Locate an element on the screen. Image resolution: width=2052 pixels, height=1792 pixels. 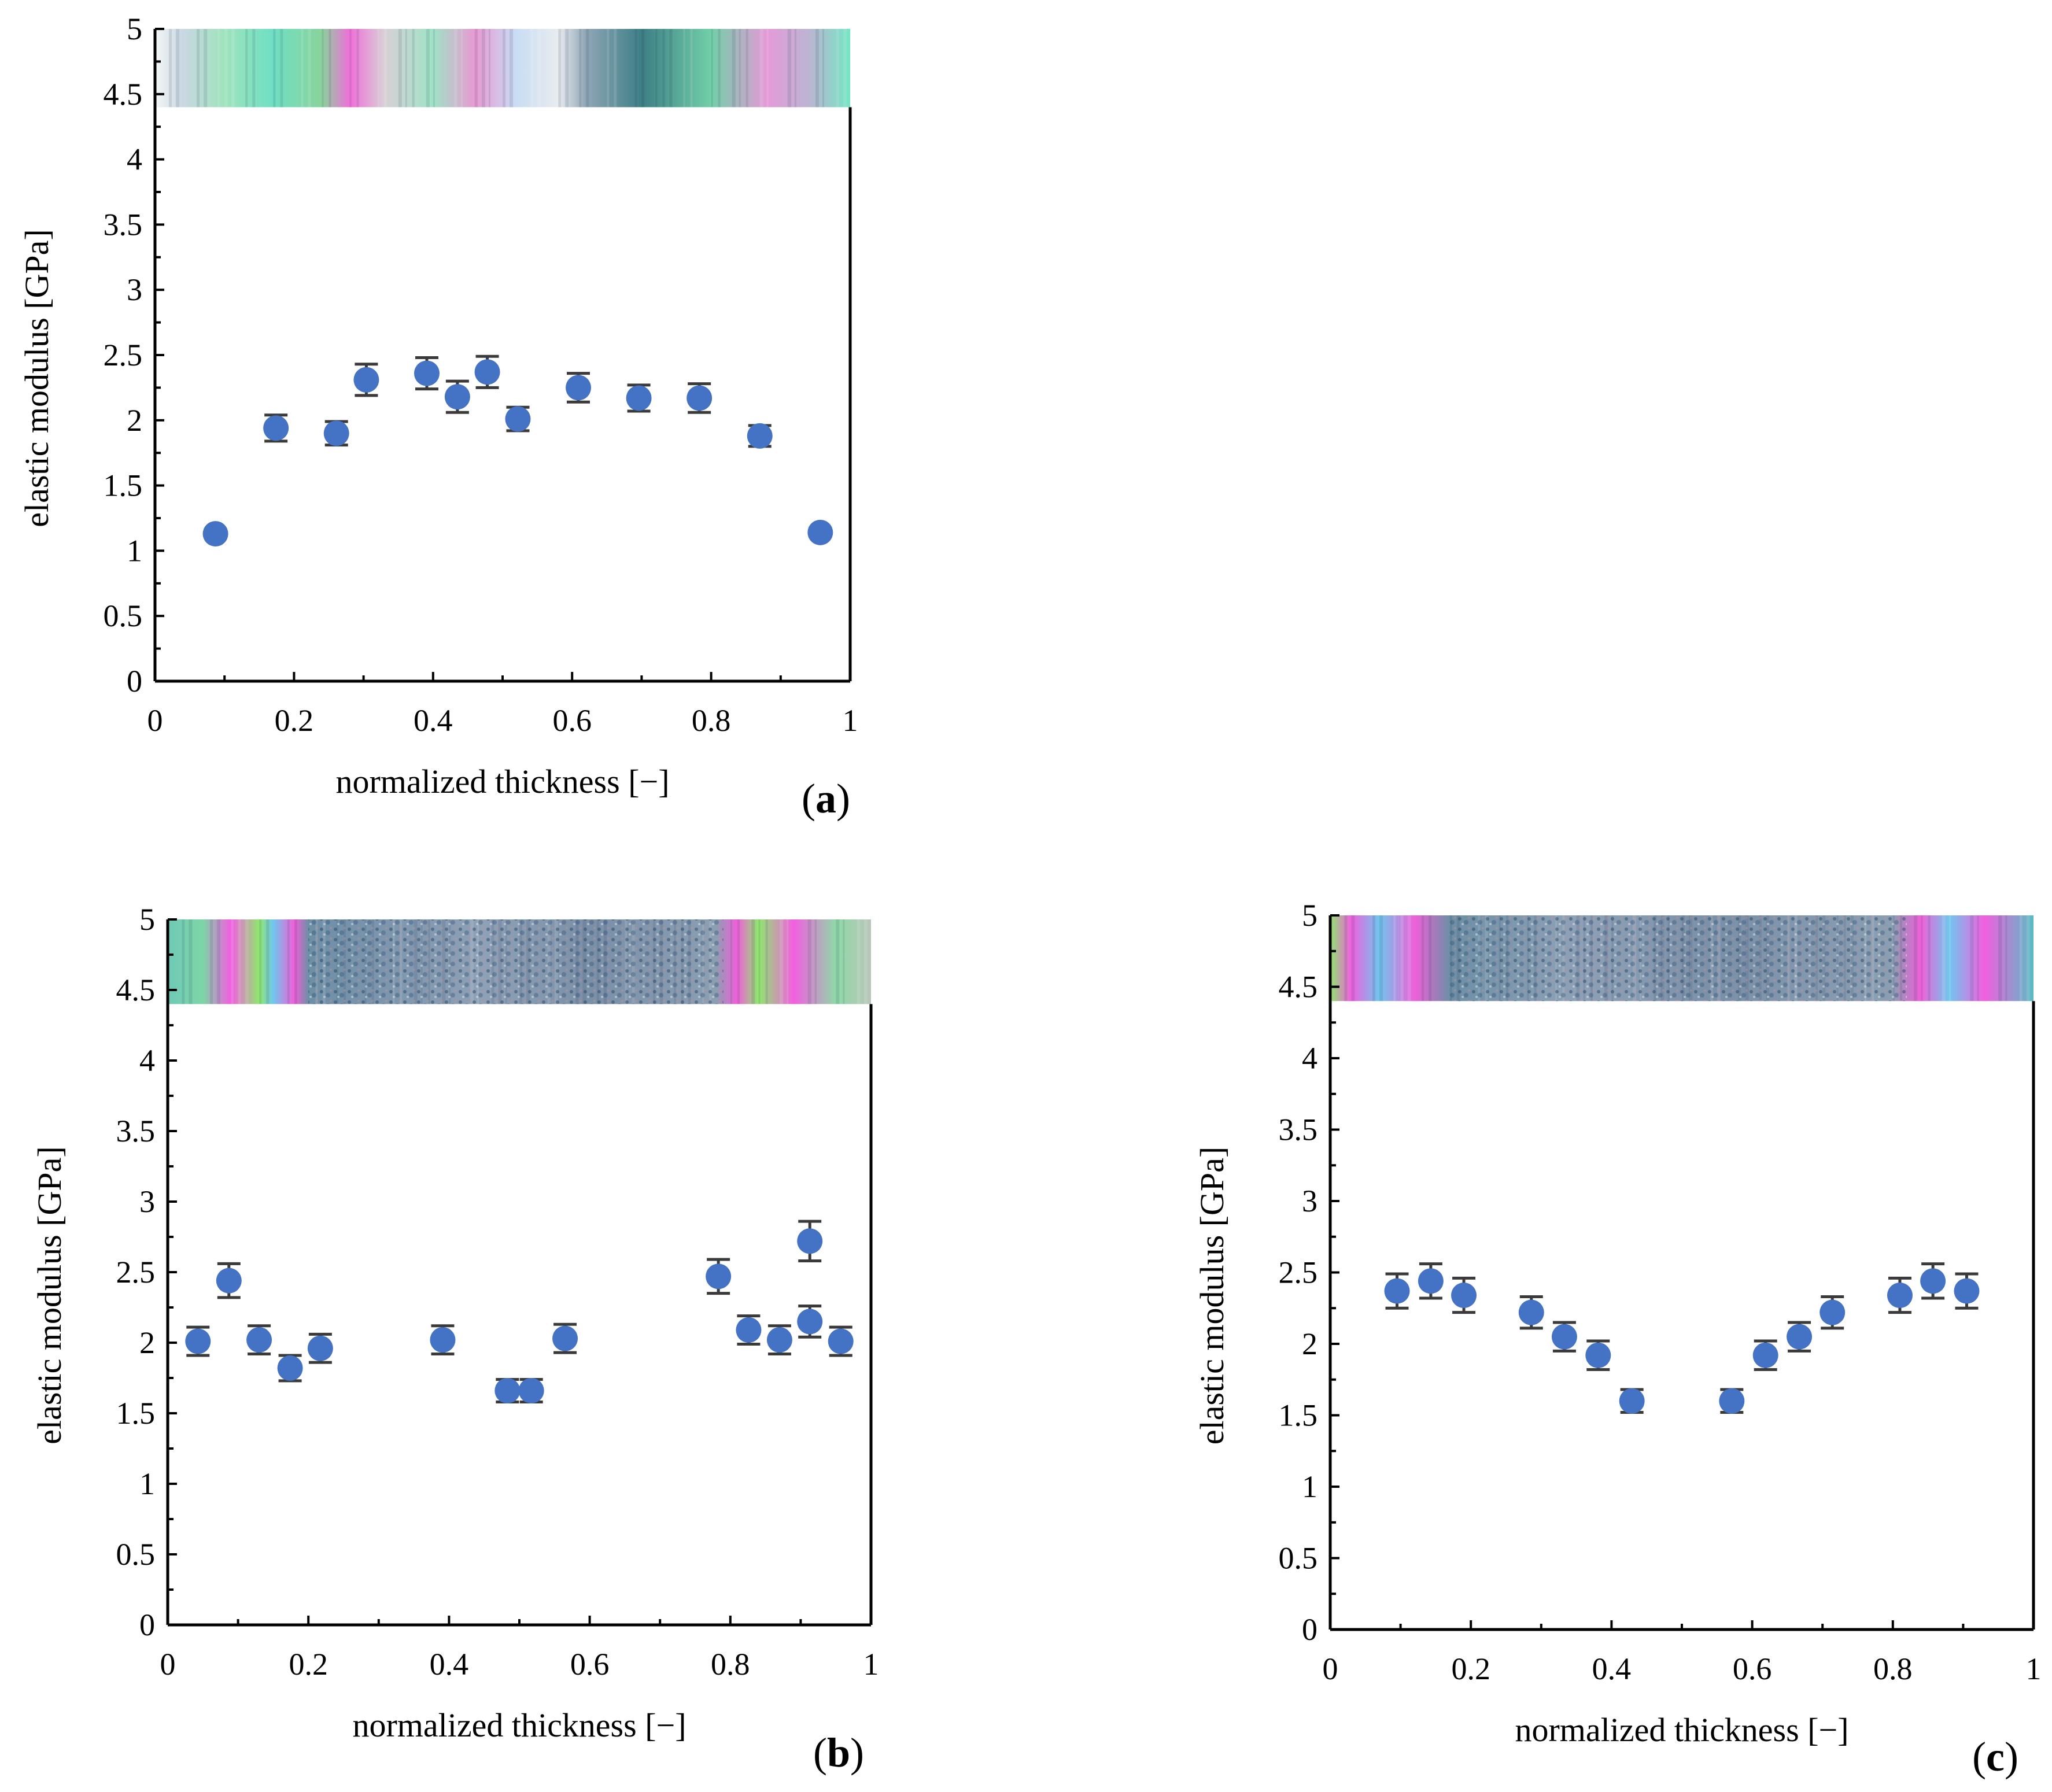
x-tick-label: 0.6 is located at coordinates (572, 720).